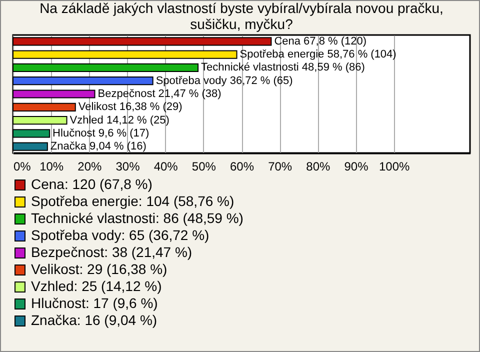 The height and width of the screenshot is (352, 480). I want to click on legend-label: Bezpečnost: 38 (21,47 %), so click(111, 252).